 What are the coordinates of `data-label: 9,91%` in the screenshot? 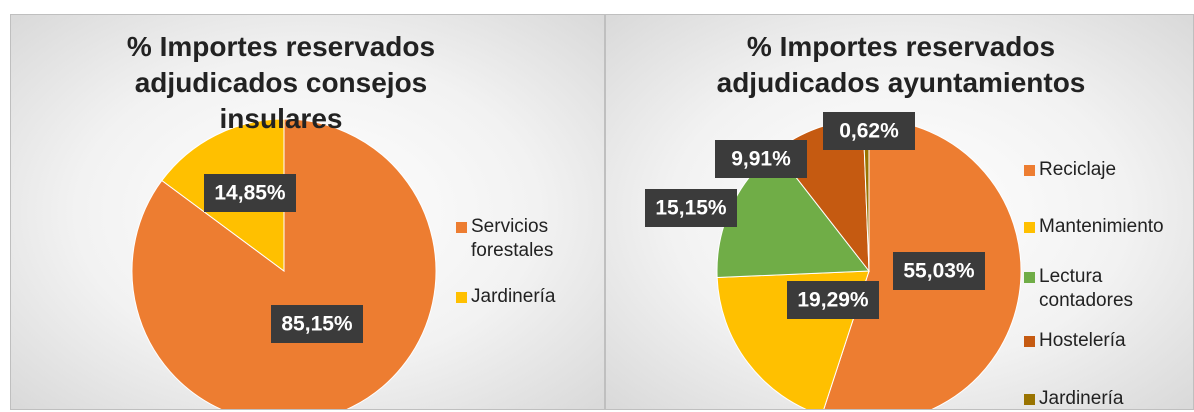 It's located at (761, 159).